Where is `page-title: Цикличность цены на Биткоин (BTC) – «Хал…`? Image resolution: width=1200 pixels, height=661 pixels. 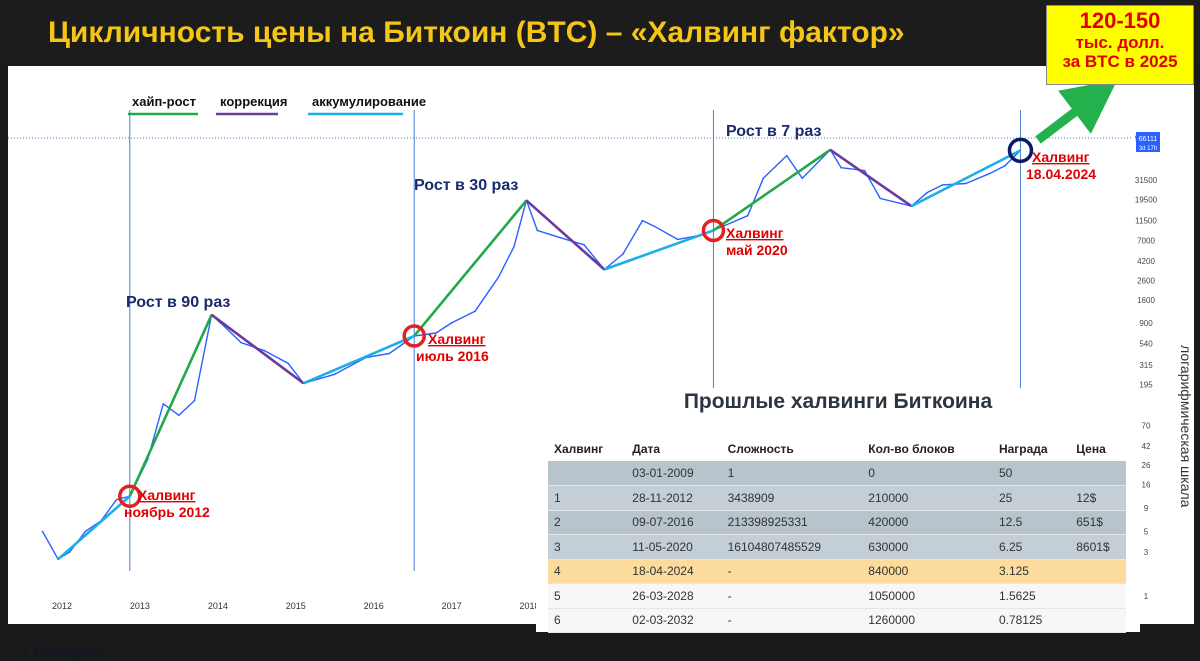
page-title: Цикличность цены на Биткоин (BTC) – «Хал… is located at coordinates (476, 32).